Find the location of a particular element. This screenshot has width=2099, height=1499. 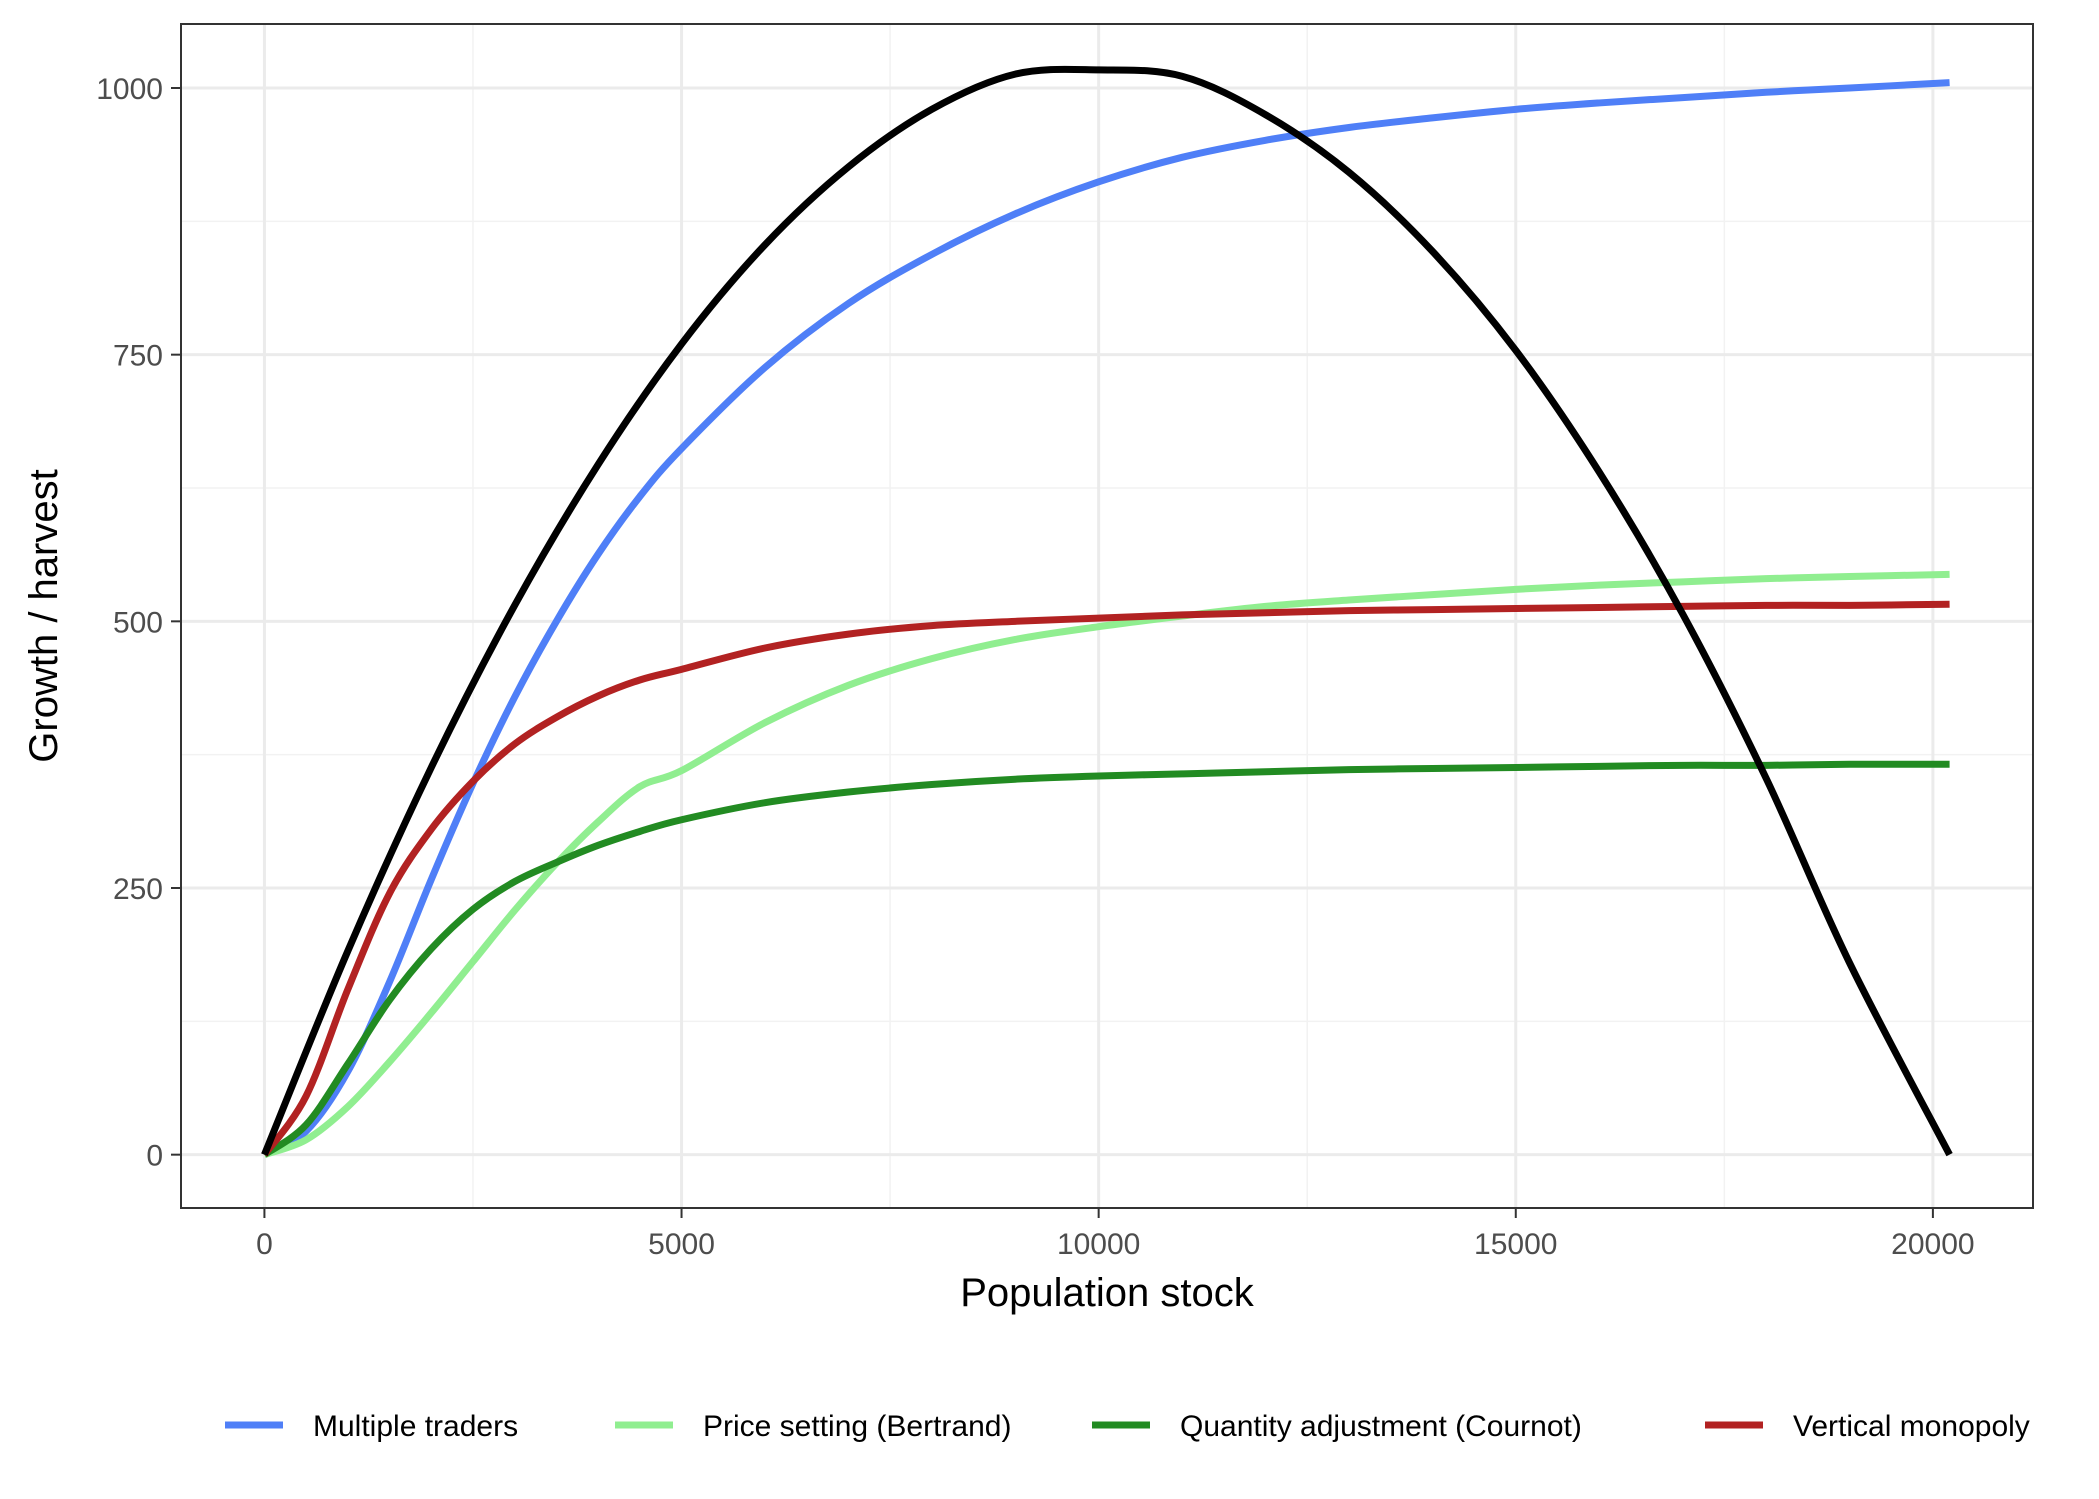

legend-item-multiple-traders: Multiple traders is located at coordinates (371, 1426).